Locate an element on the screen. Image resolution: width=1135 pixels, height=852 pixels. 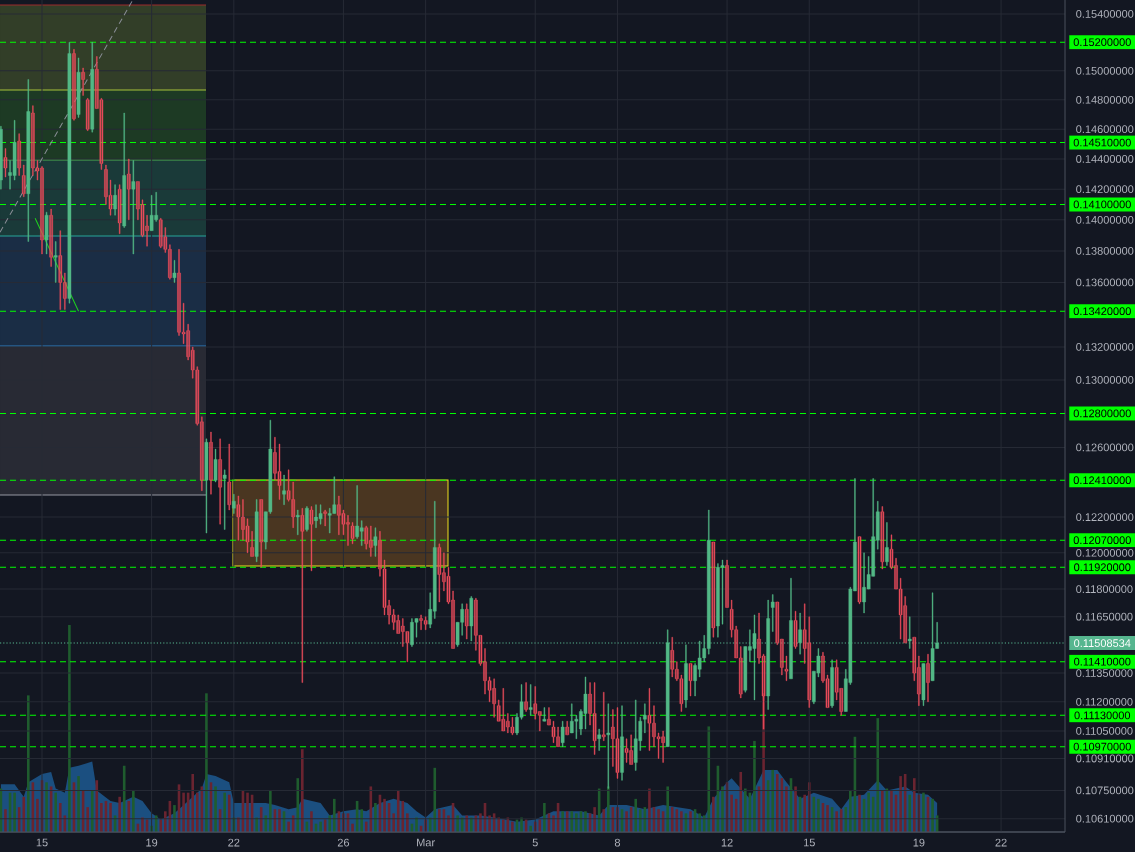
y-tick-label: 0.15000000 is located at coordinates (1105, 70).